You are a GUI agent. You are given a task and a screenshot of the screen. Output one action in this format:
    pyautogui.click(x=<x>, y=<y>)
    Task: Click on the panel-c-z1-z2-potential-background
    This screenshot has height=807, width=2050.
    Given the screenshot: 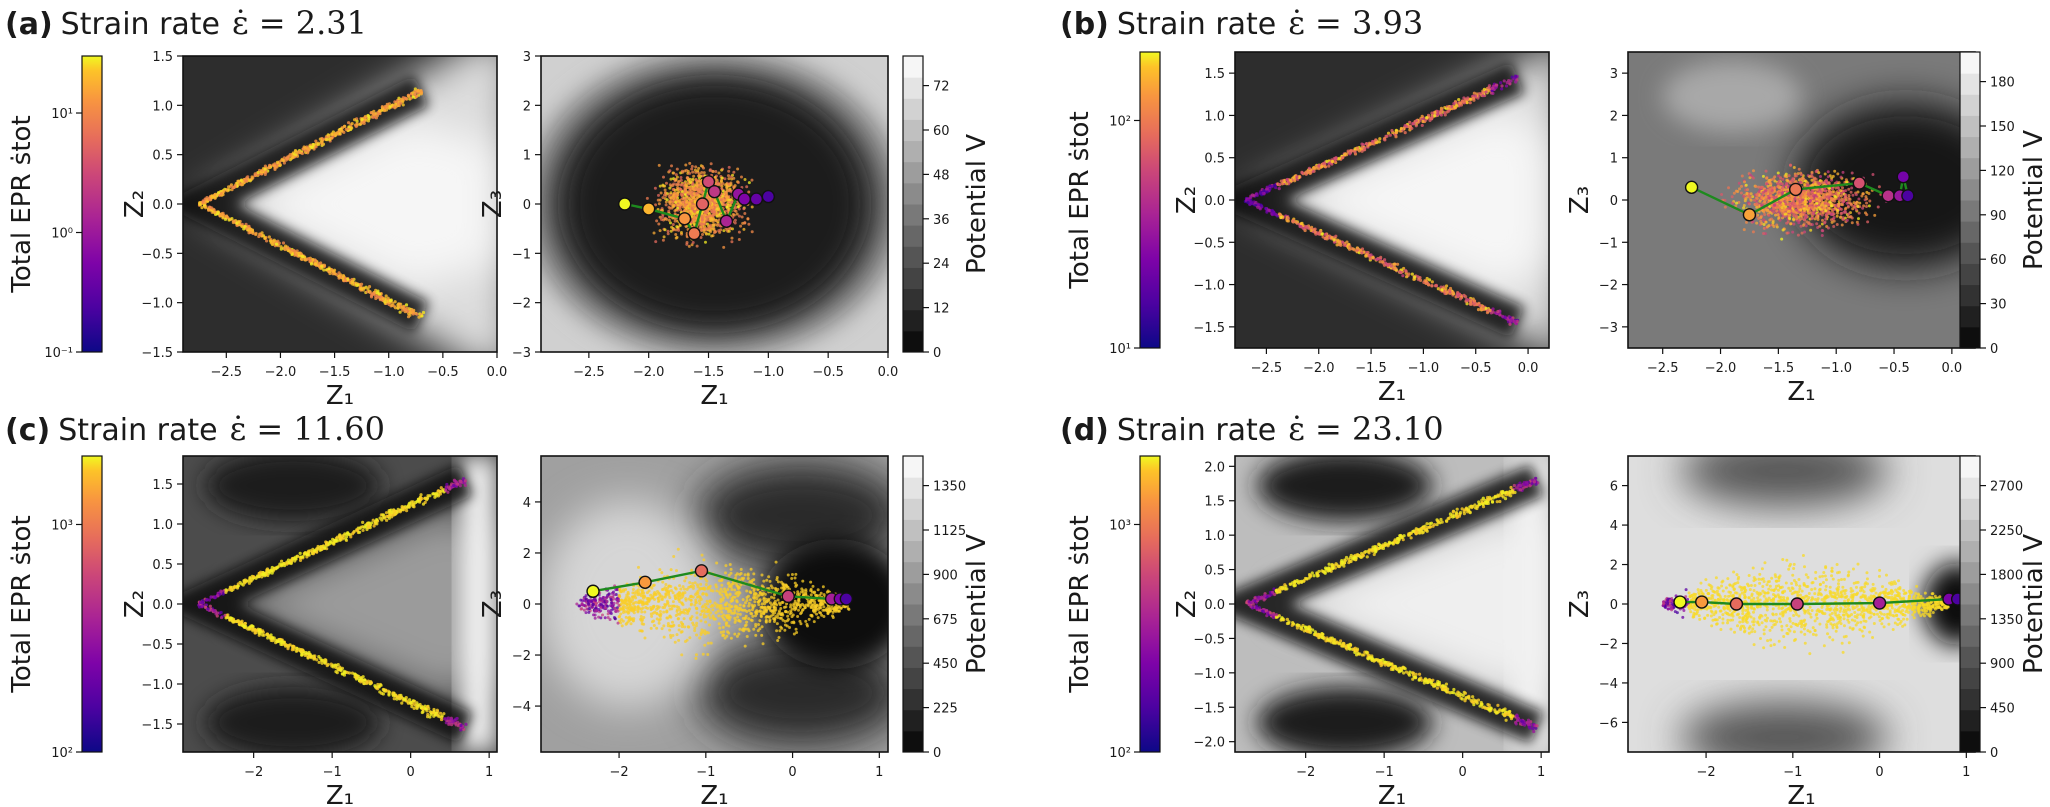 What is the action you would take?
    pyautogui.click(x=340, y=604)
    